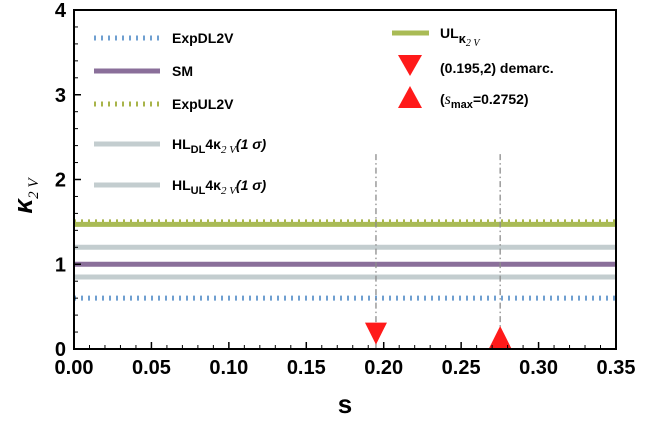  Describe the element at coordinates (410, 97) in the screenshot. I see `legend-swatch-smax` at that location.